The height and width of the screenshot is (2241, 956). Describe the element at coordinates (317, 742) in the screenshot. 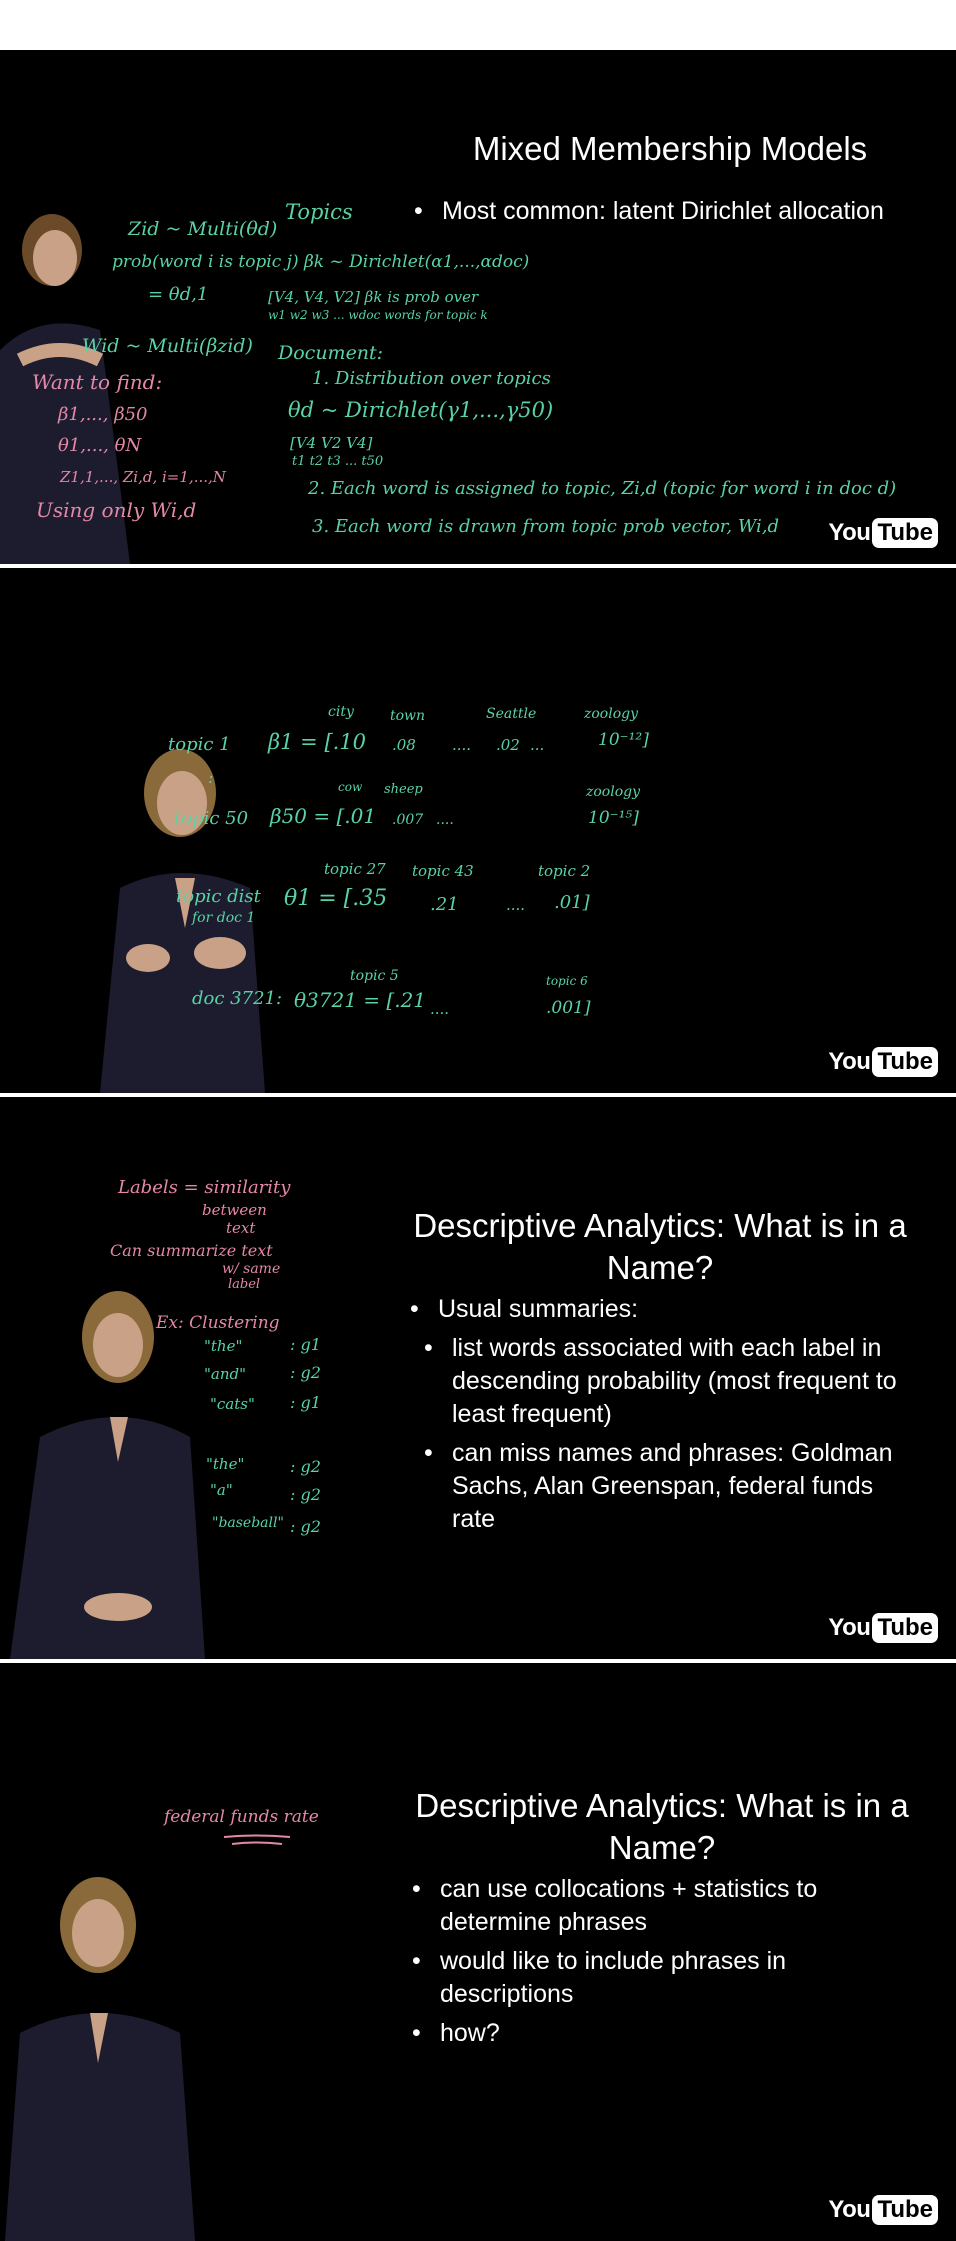

I see `board-text: β1 = [.10` at that location.